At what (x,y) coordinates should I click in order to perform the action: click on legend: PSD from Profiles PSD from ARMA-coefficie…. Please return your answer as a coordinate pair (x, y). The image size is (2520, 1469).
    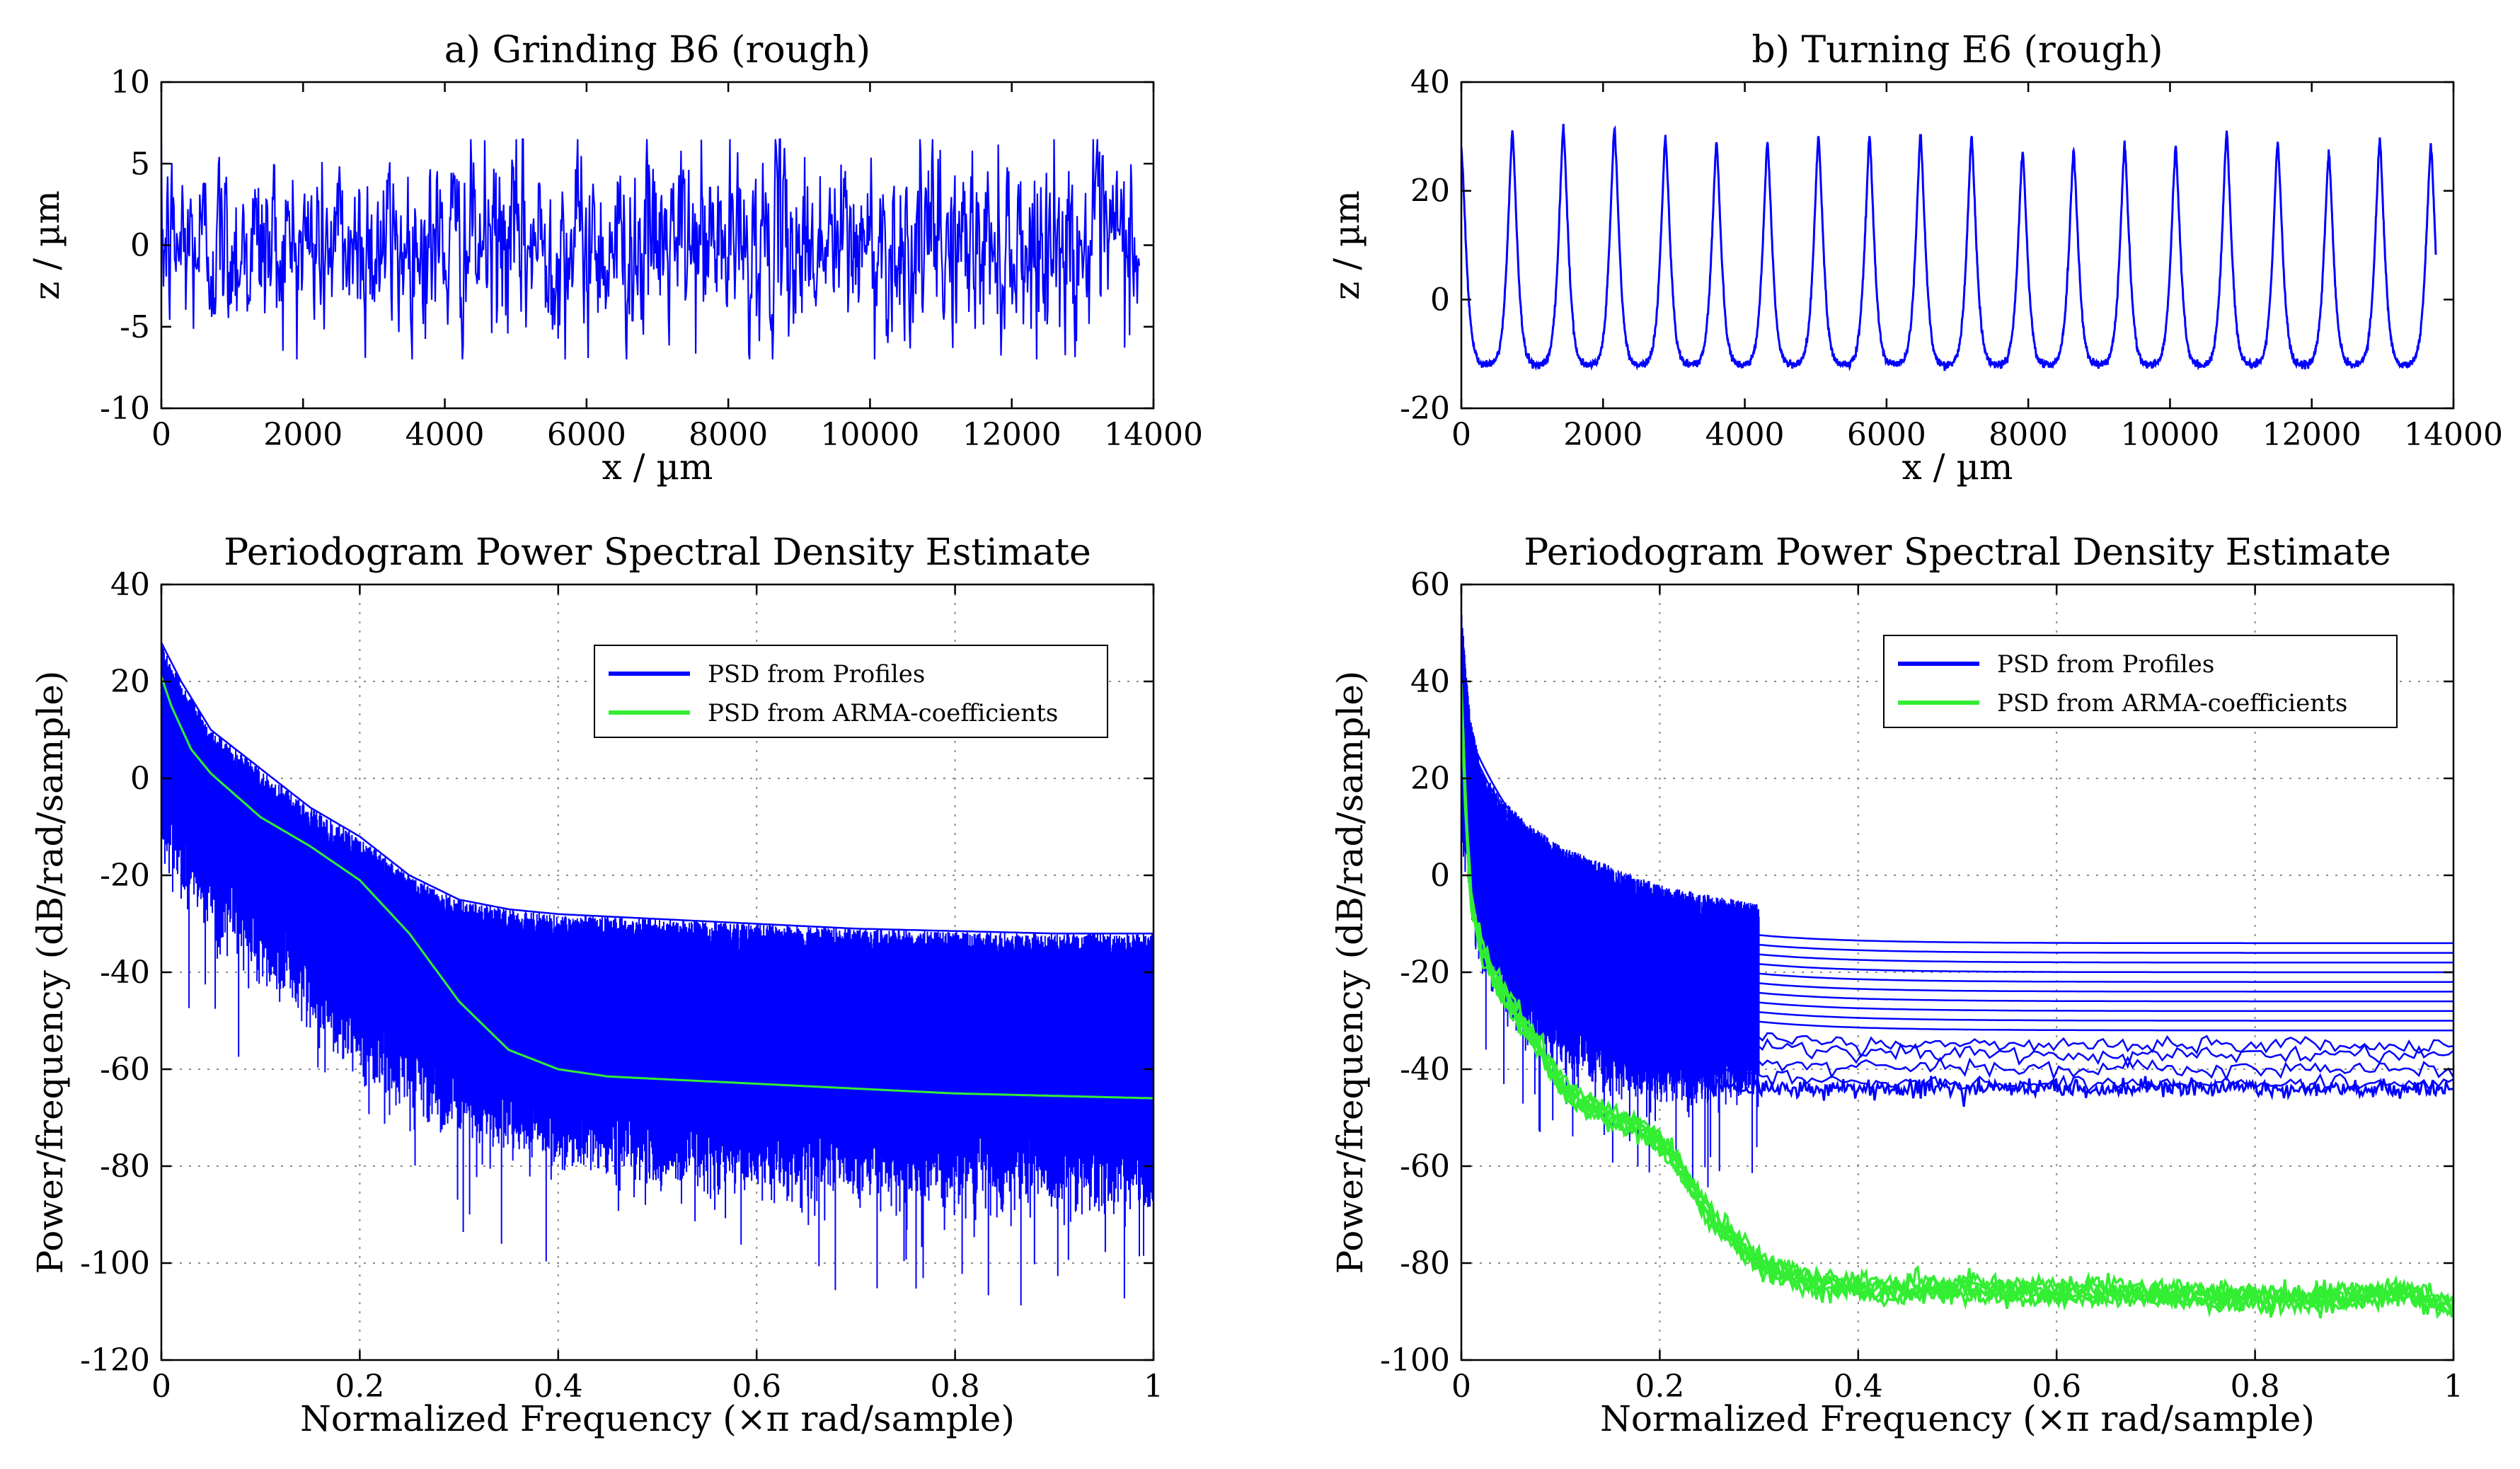
    Looking at the image, I should click on (2141, 681).